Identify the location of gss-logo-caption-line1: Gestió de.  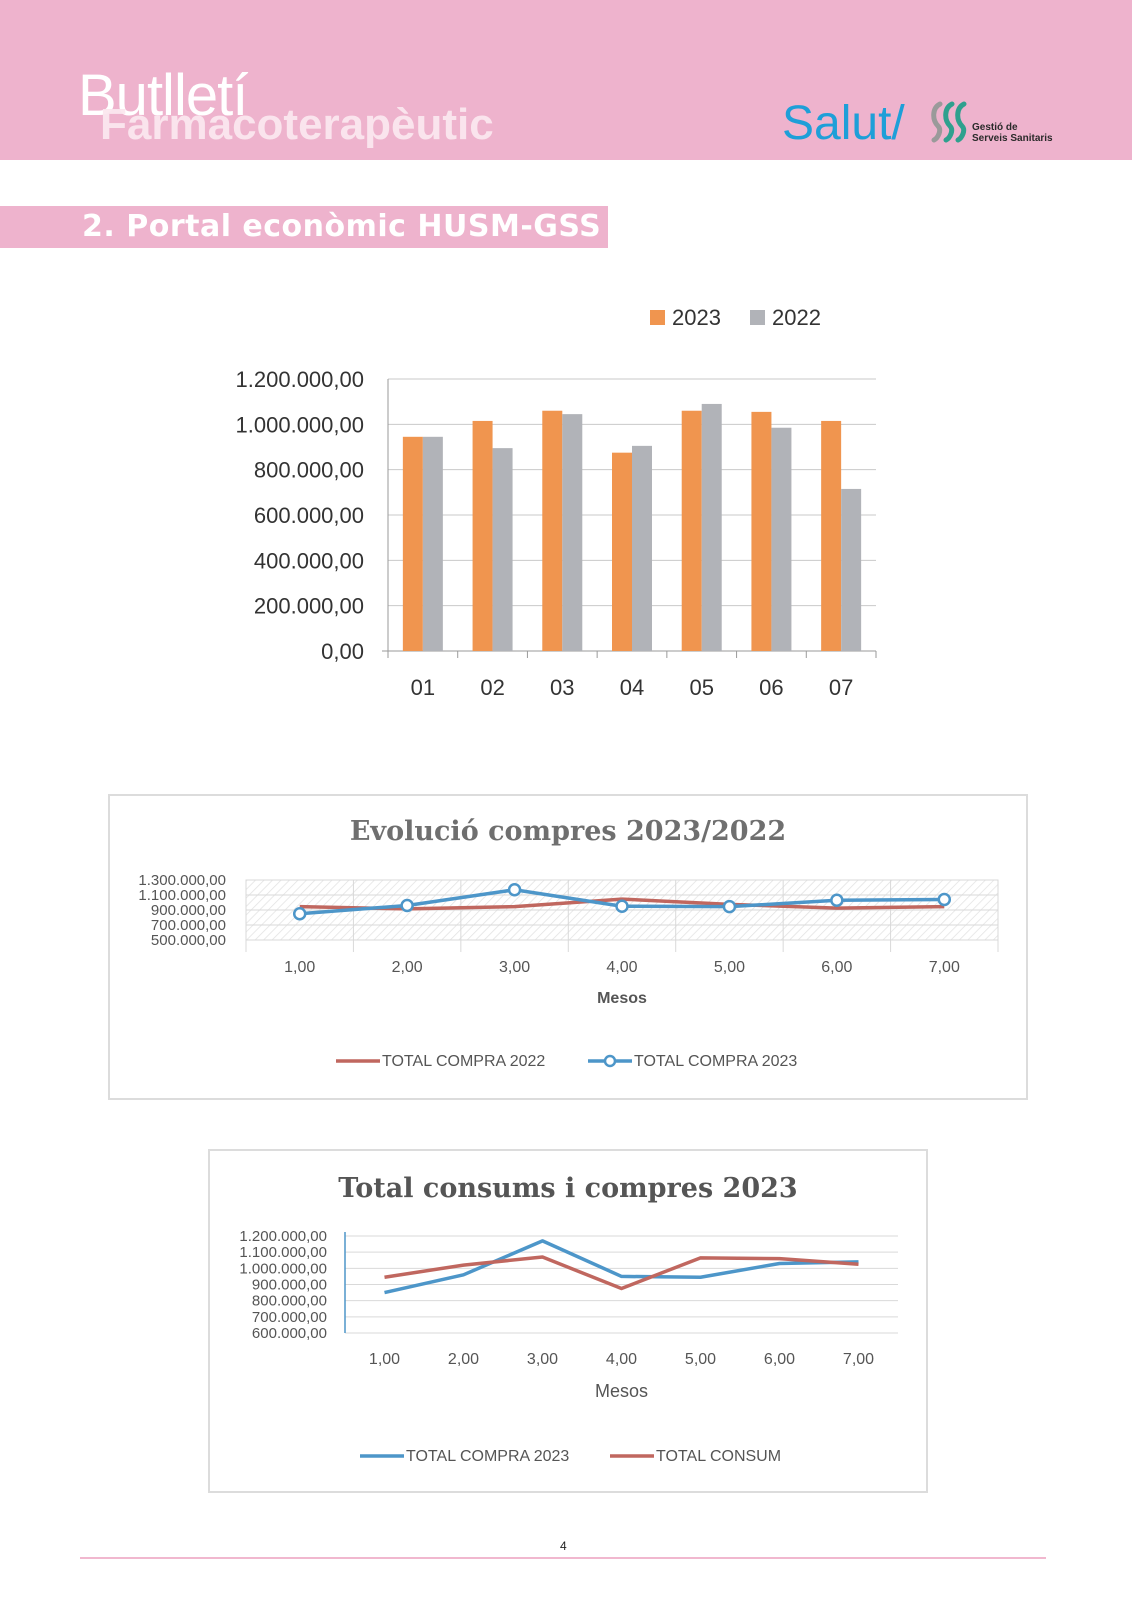
(995, 127).